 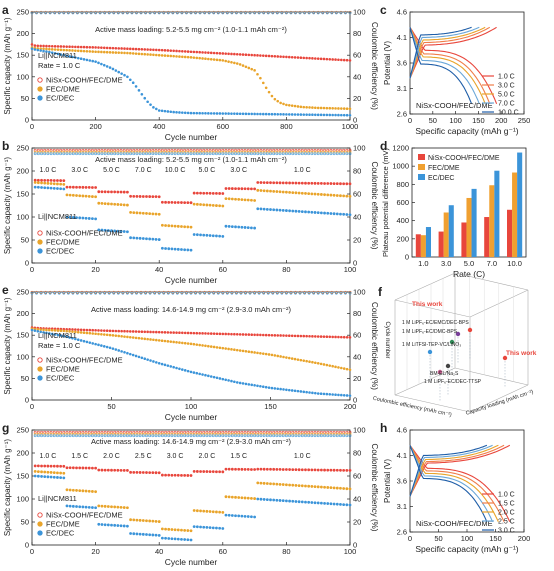 I want to click on y-tick-label-e: 50, so click(x=25, y=378).